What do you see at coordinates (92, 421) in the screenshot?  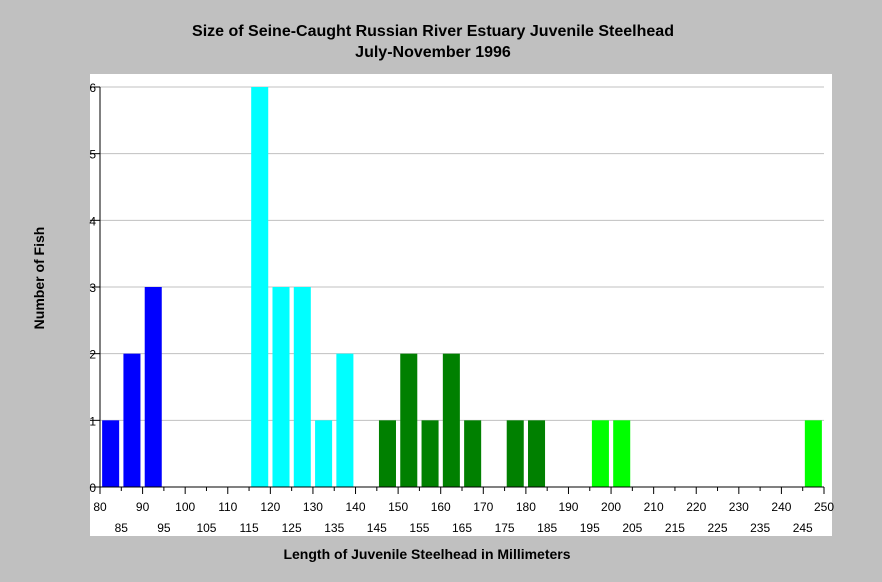 I see `y-tick-label: 1` at bounding box center [92, 421].